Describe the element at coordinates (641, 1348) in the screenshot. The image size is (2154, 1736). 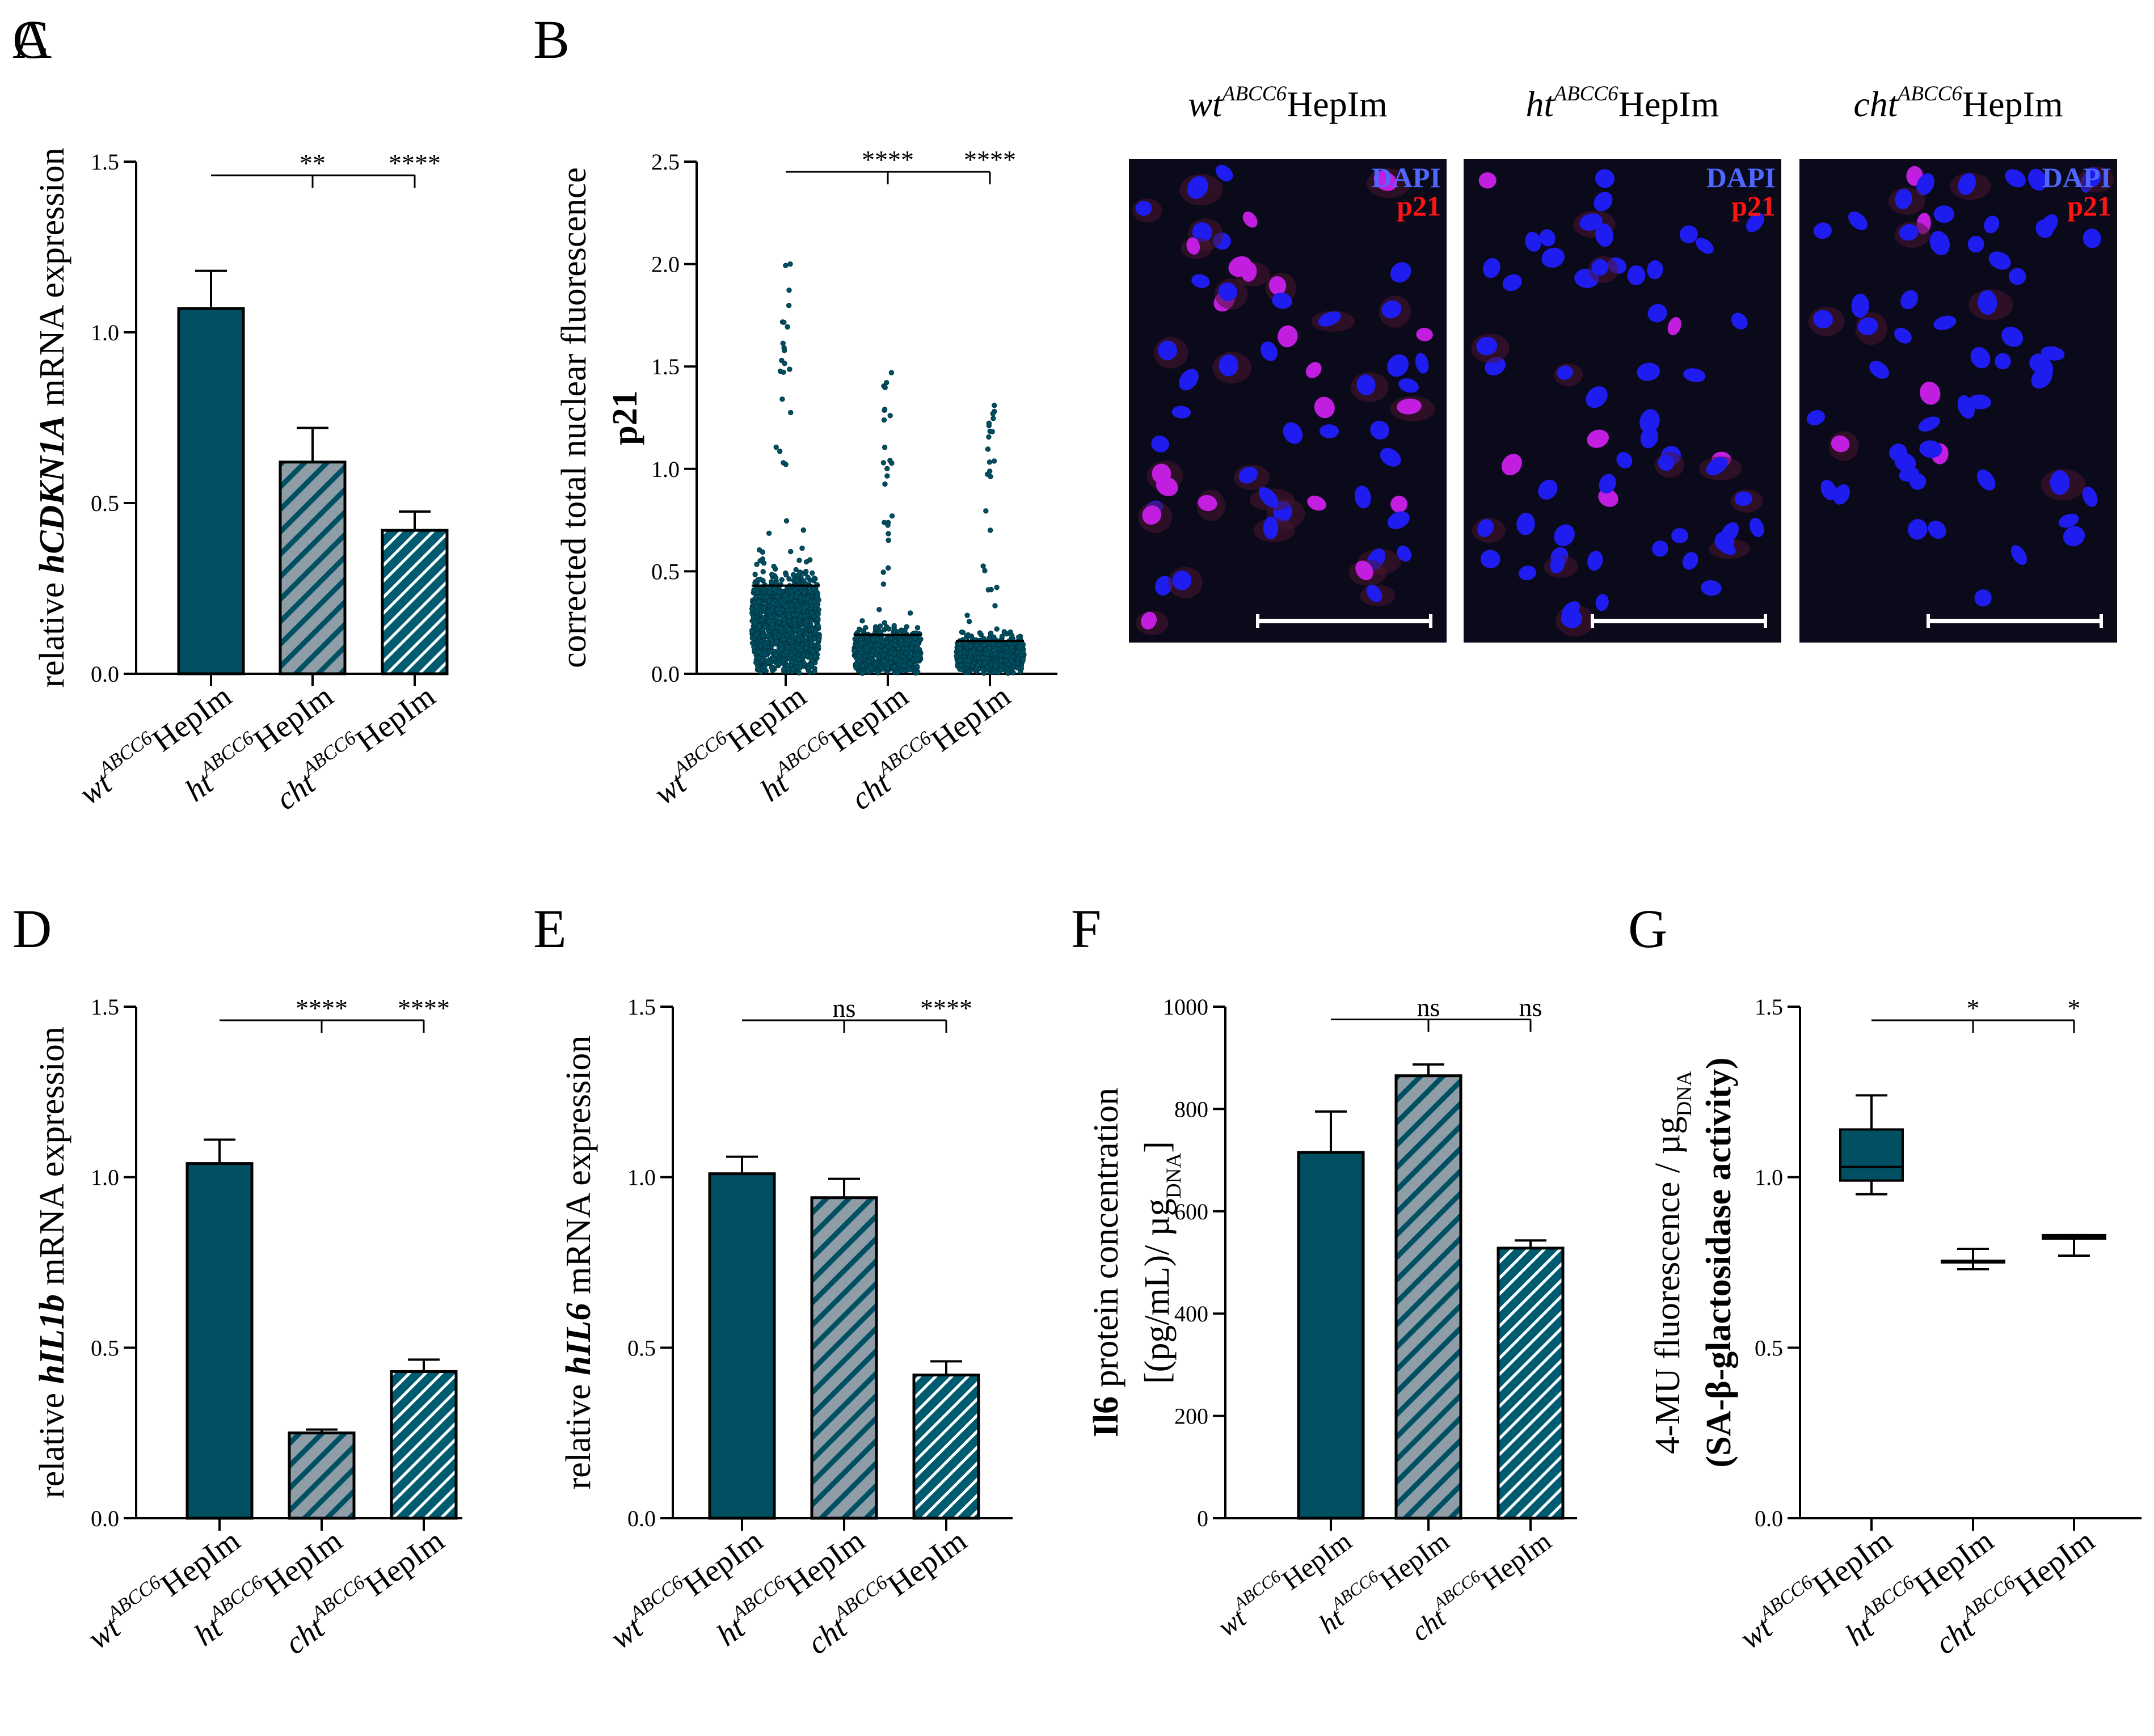
I see `y-tick-label: 0.5` at that location.